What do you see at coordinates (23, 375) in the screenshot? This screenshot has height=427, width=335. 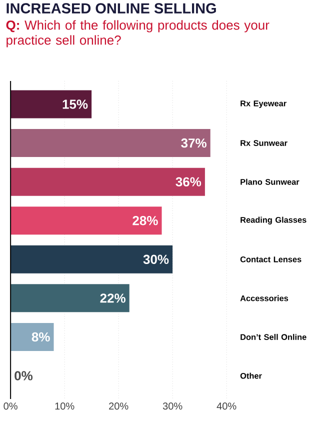 I see `data-label: 0%` at bounding box center [23, 375].